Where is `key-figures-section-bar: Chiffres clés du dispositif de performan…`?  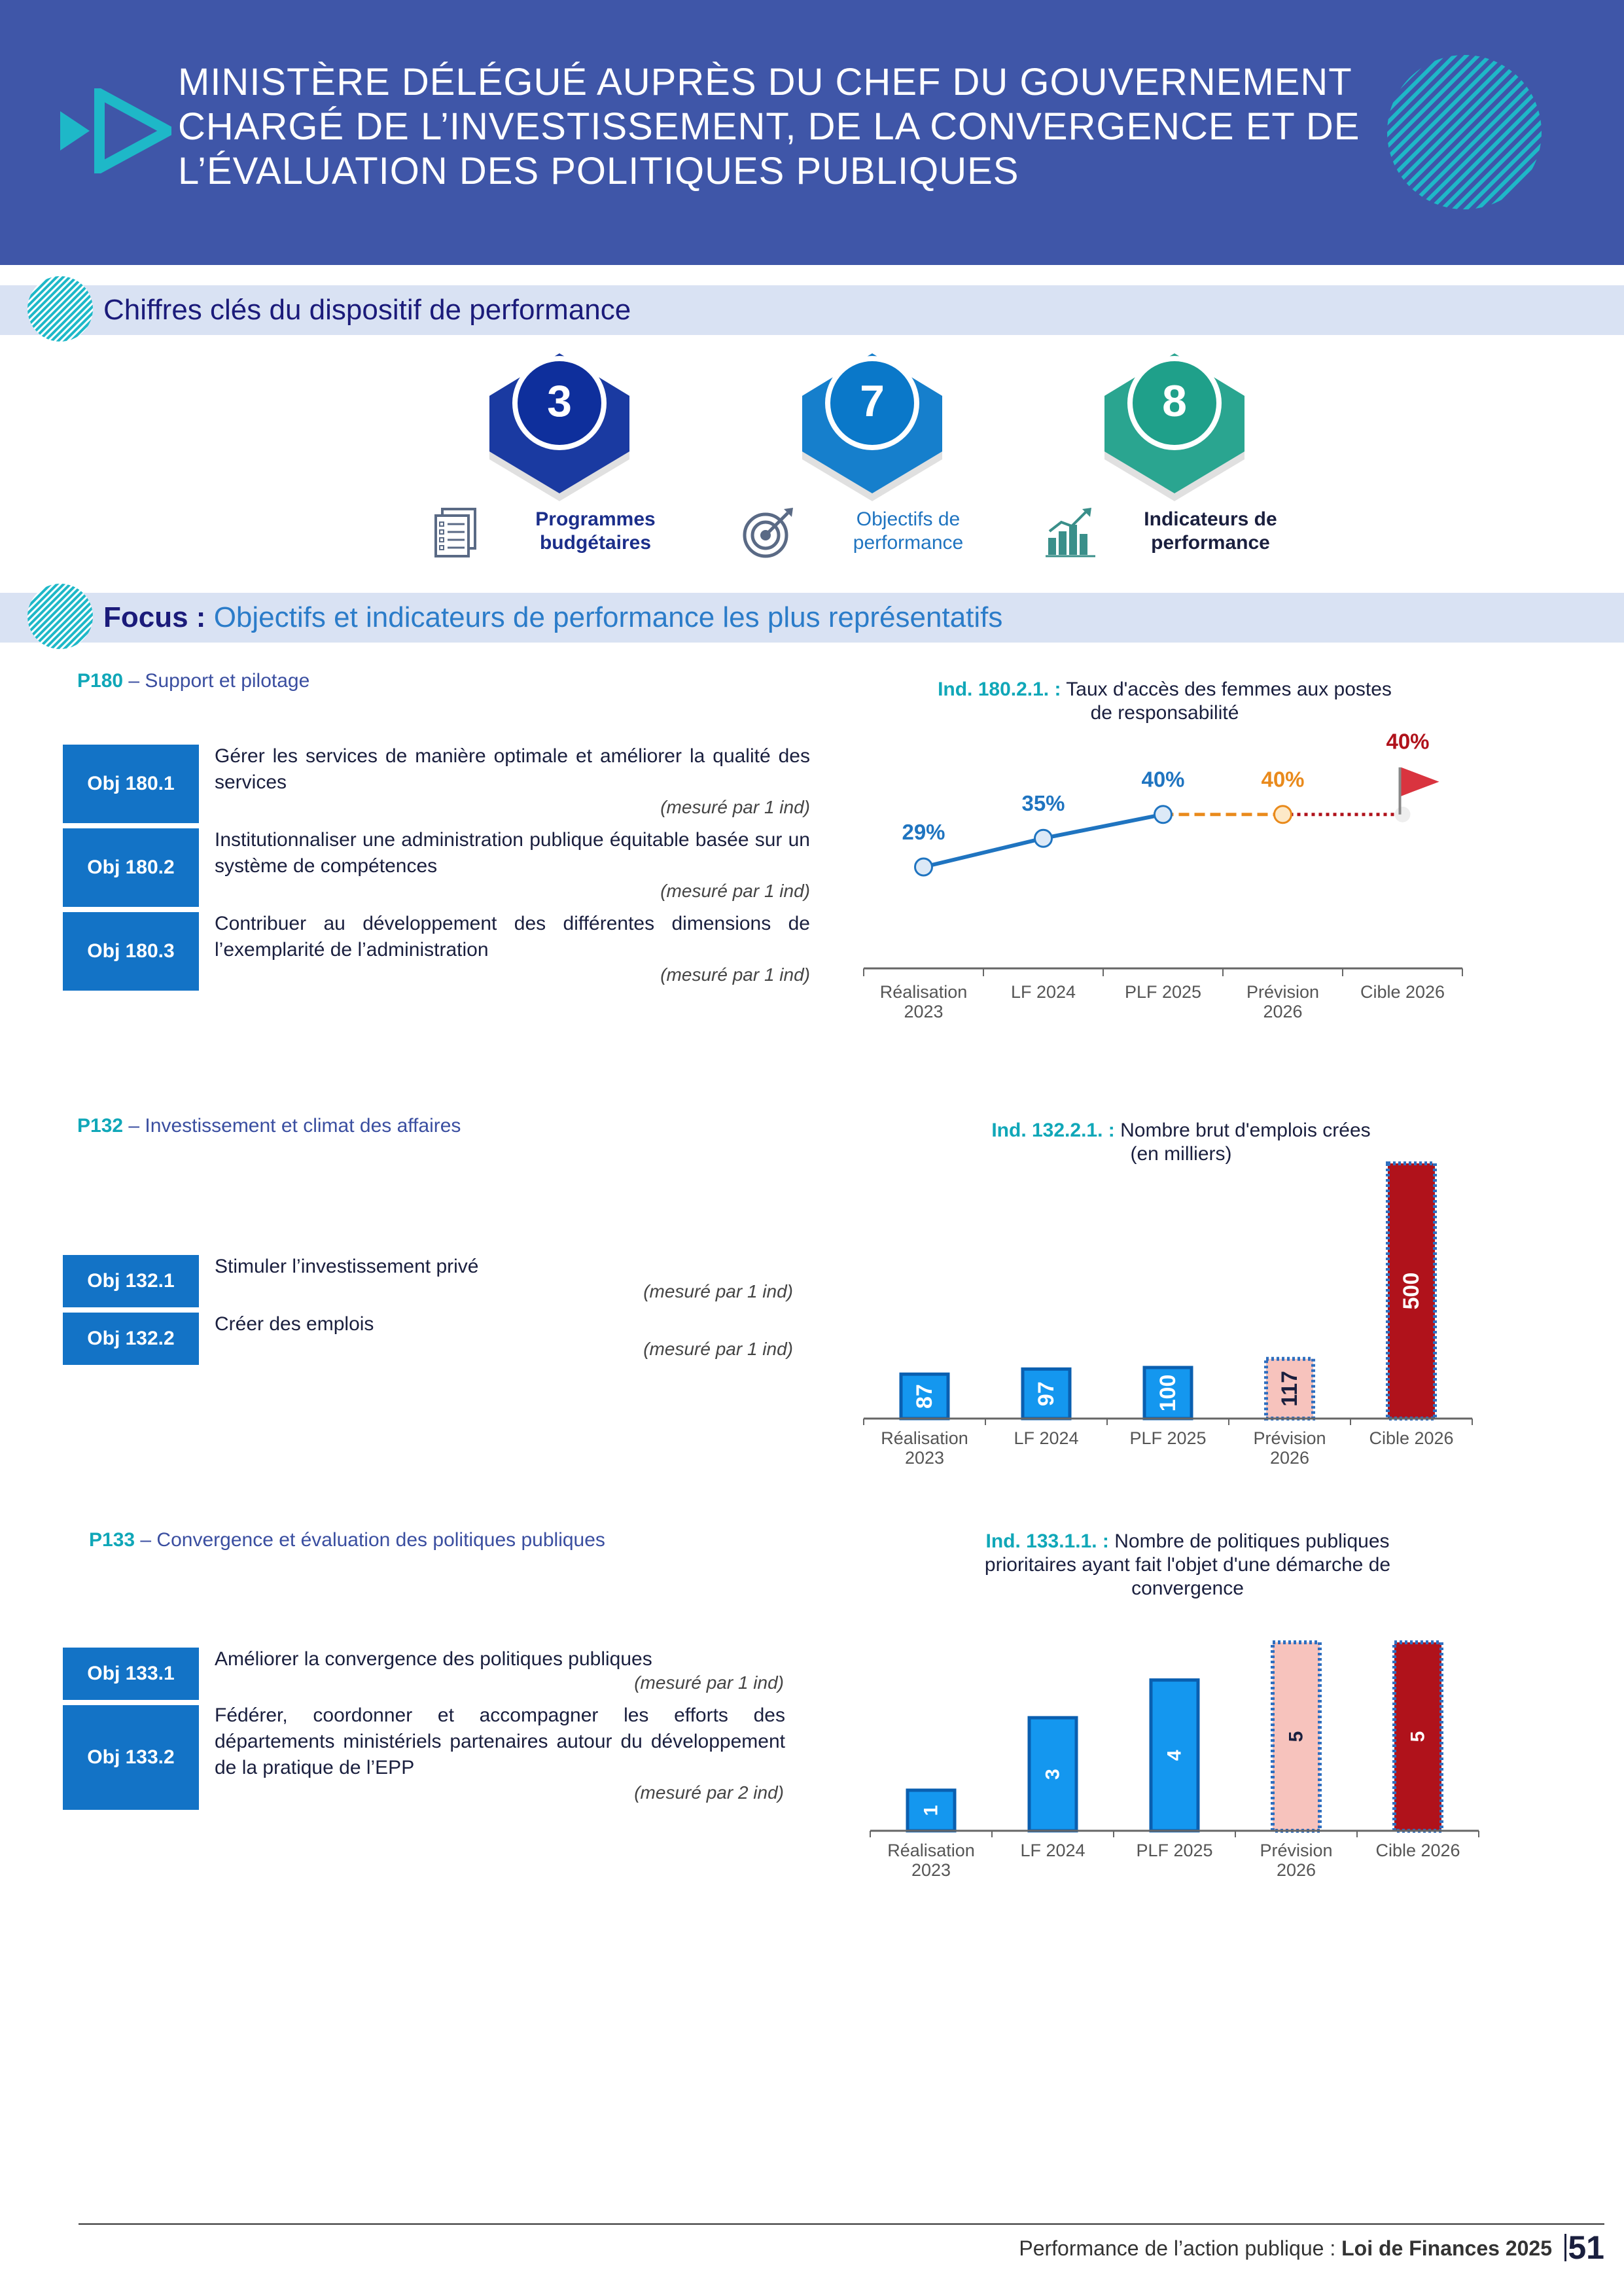
key-figures-section-bar: Chiffres clés du dispositif de performan… is located at coordinates (812, 310).